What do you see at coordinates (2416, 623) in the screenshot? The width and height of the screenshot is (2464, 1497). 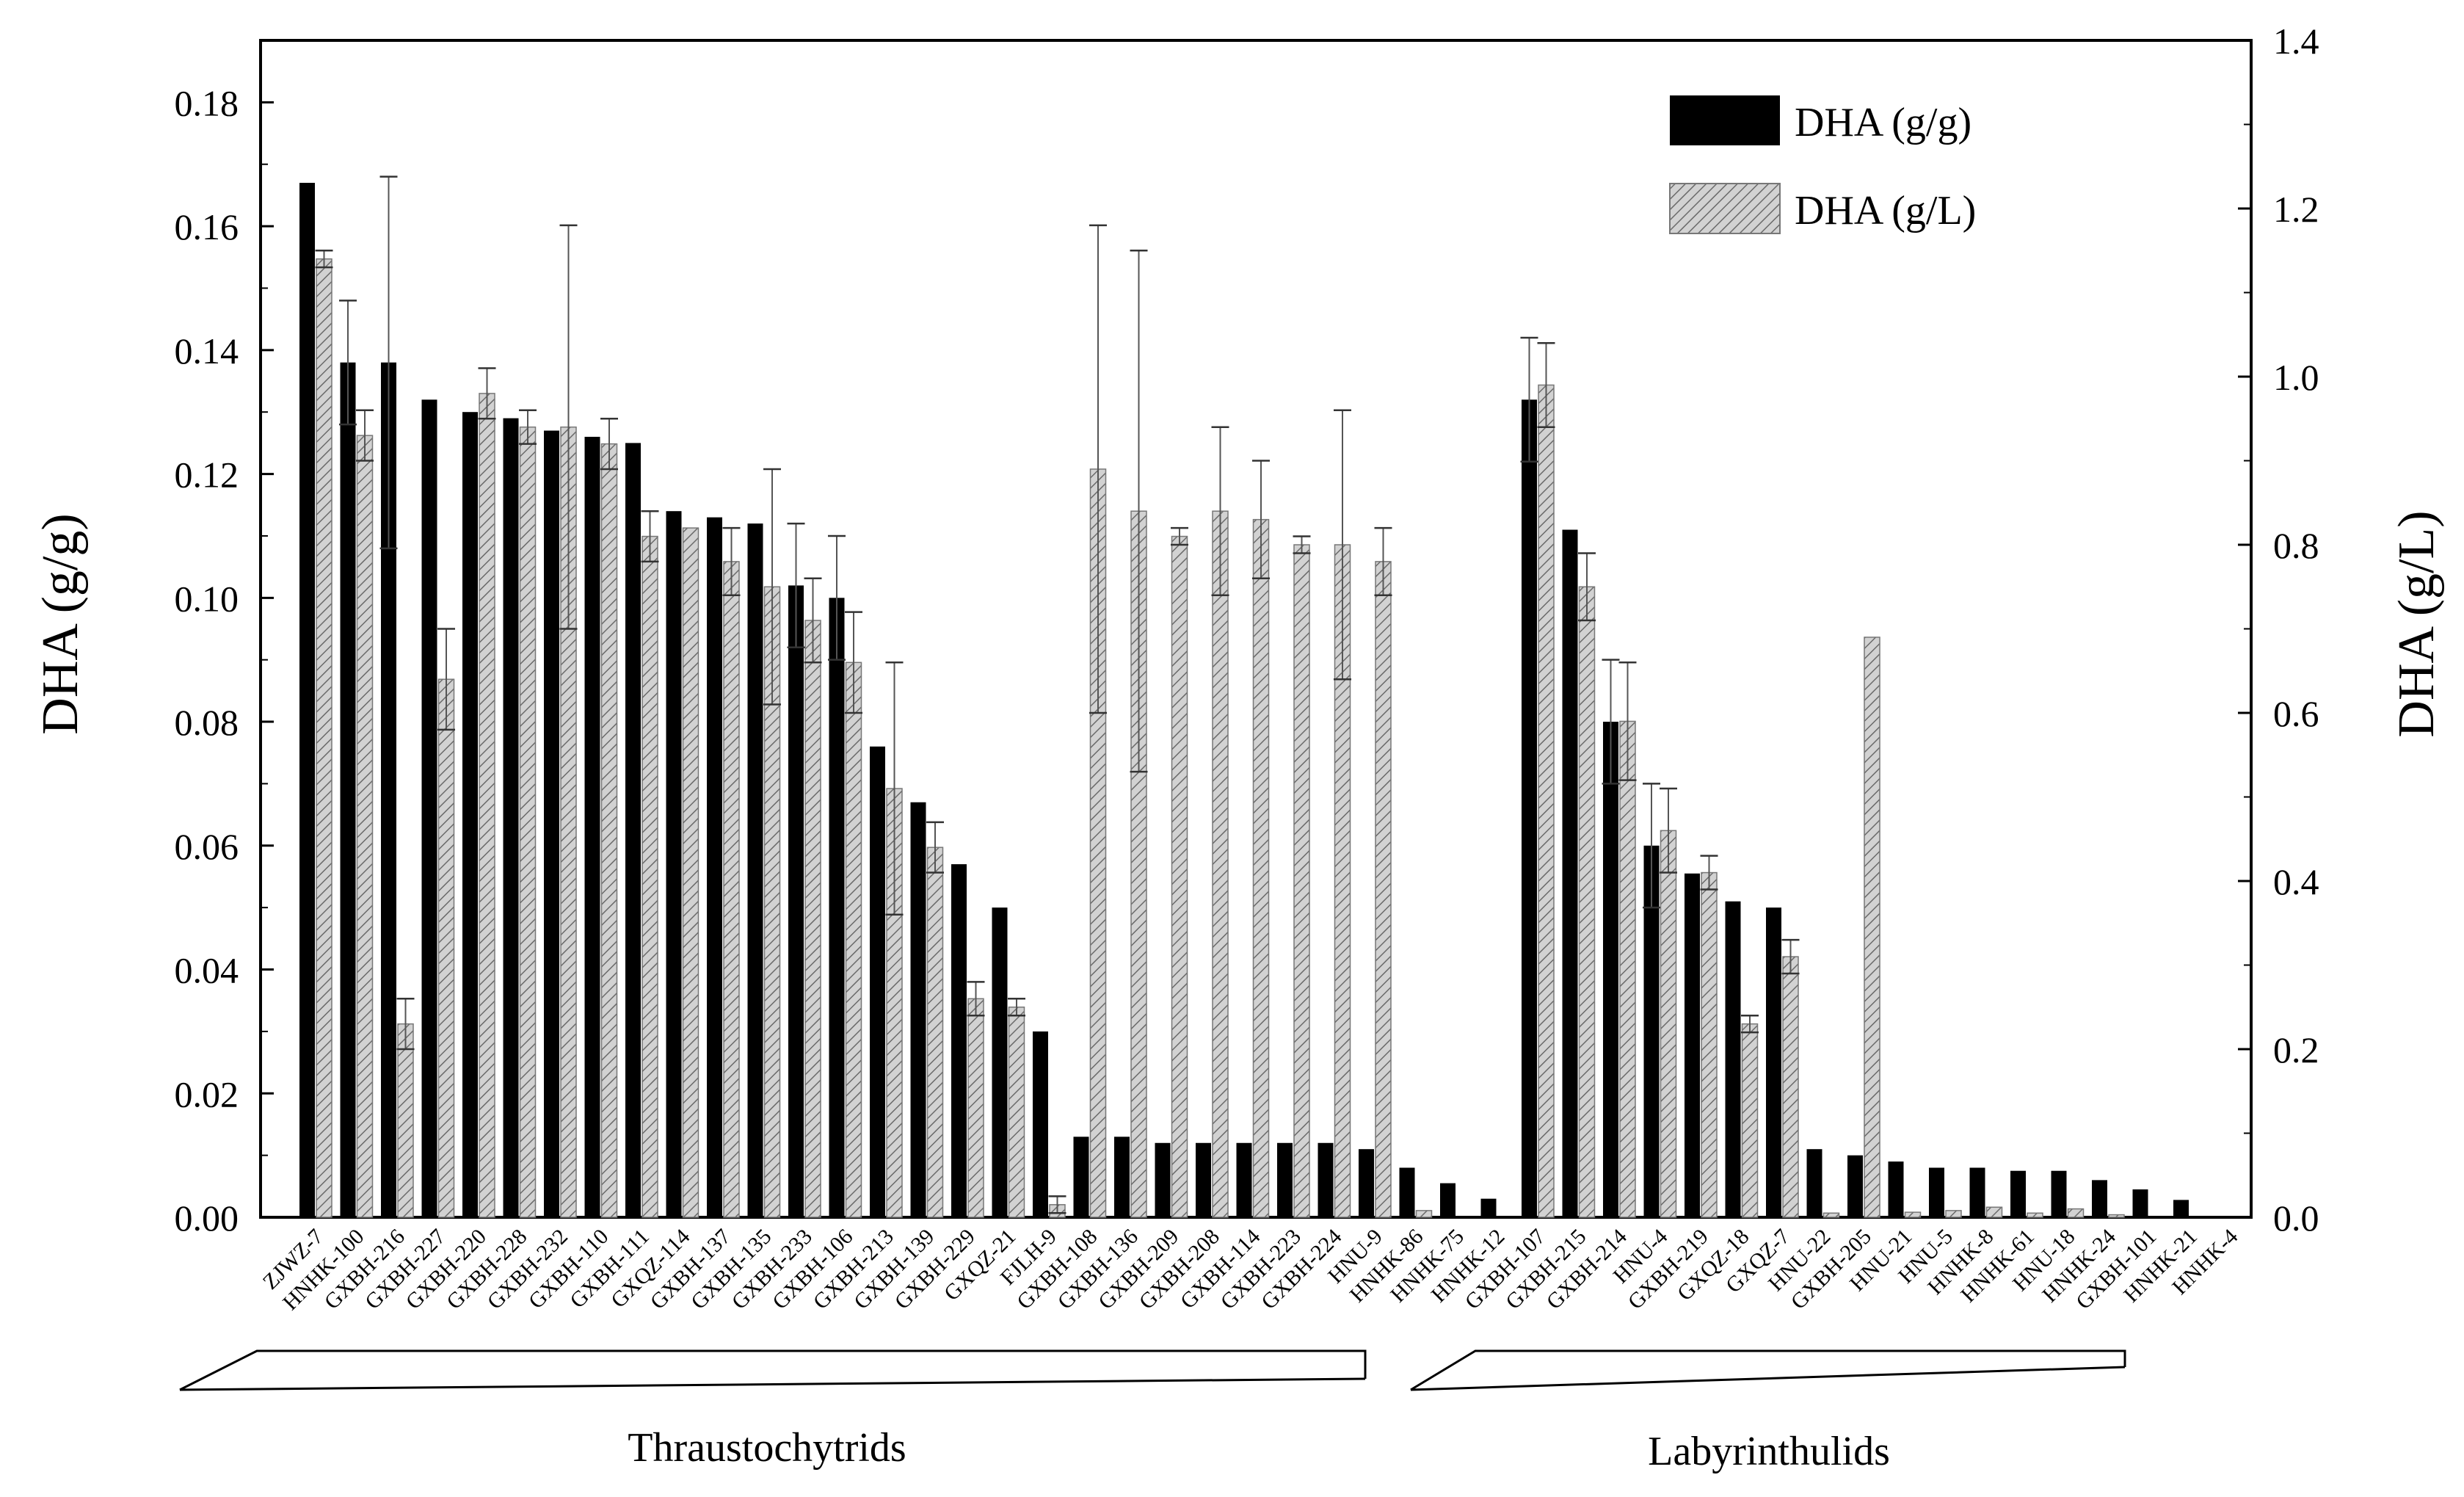 I see `right-axis-title: DHA (g/L)` at bounding box center [2416, 623].